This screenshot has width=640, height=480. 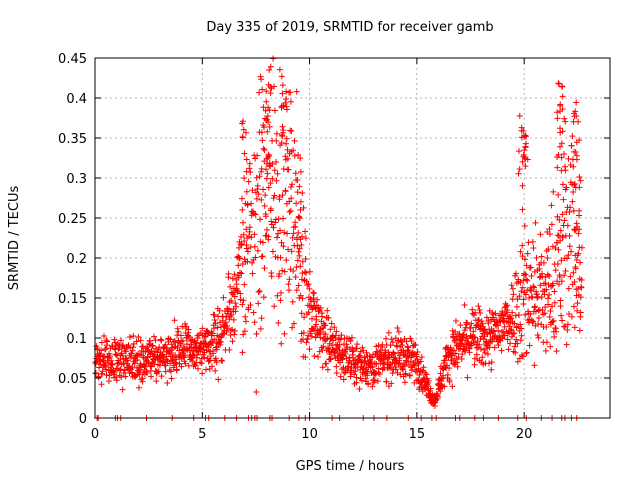 What do you see at coordinates (76, 339) in the screenshot?
I see `y-tick-label: 0.1` at bounding box center [76, 339].